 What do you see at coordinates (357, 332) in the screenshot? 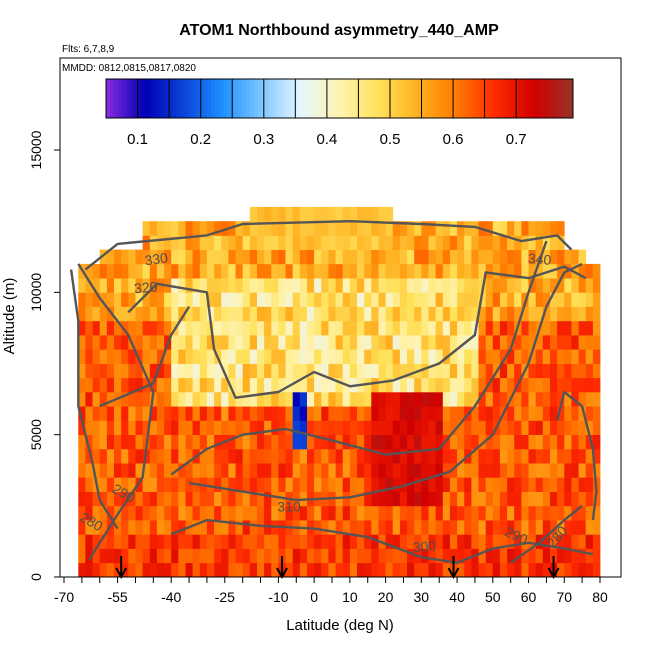
I see `contour-line` at bounding box center [357, 332].